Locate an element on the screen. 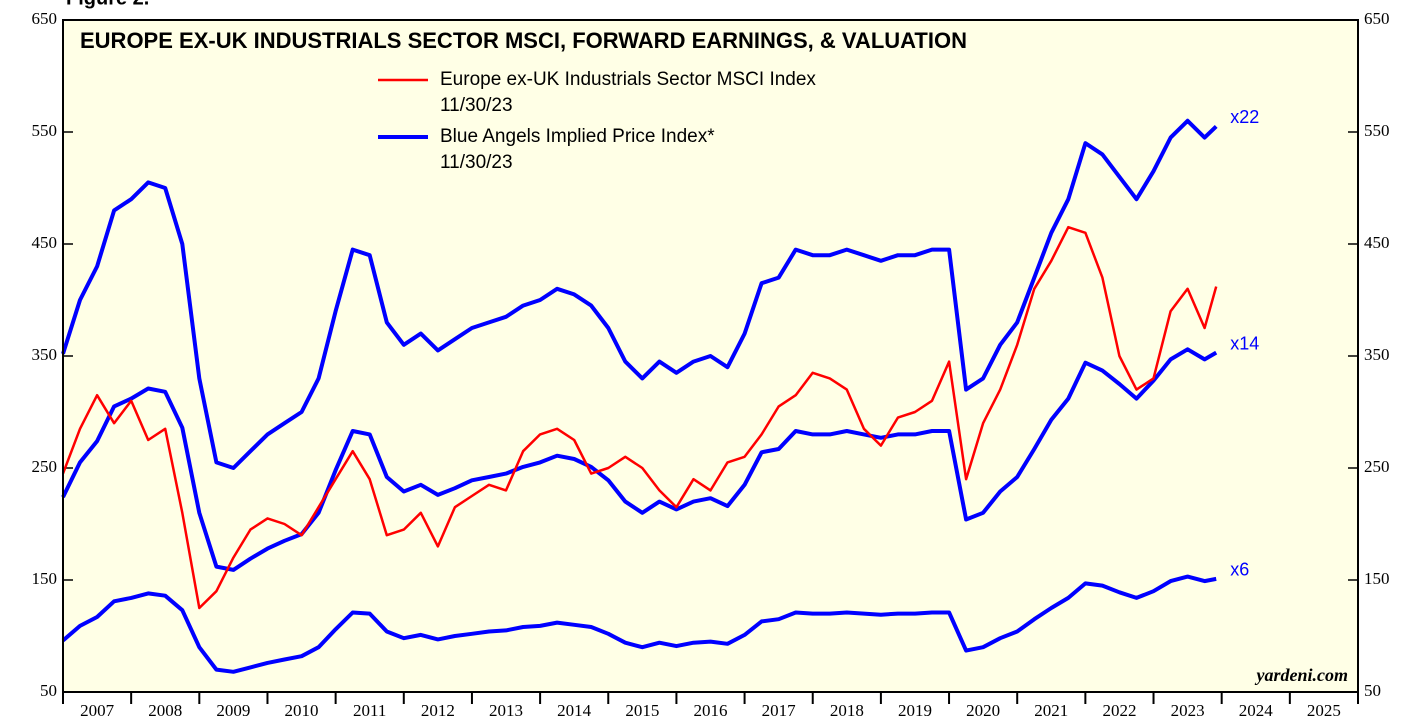  x-tick-label: 2022 is located at coordinates (1119, 710).